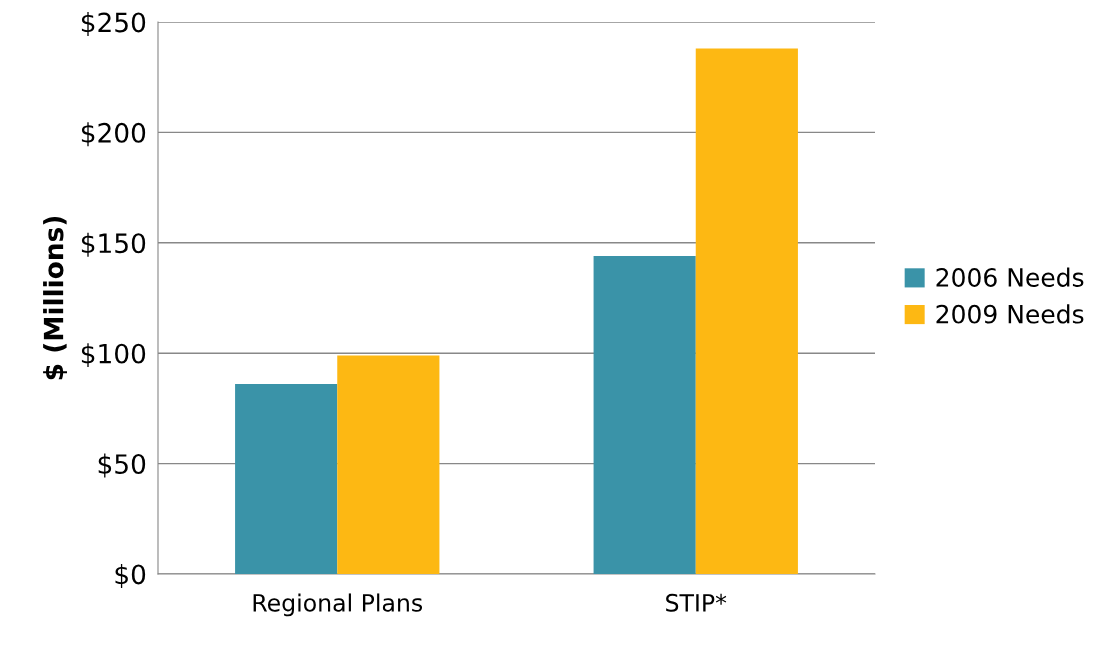 The width and height of the screenshot is (1116, 650). What do you see at coordinates (113, 134) in the screenshot?
I see `y-tick-label: $200` at bounding box center [113, 134].